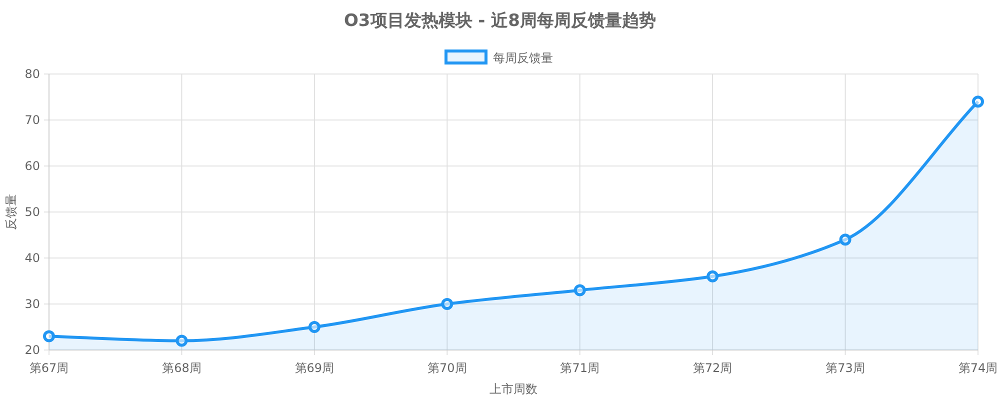 Image resolution: width=1000 pixels, height=401 pixels. What do you see at coordinates (32, 258) in the screenshot?
I see `y-tick-label: 40` at bounding box center [32, 258].